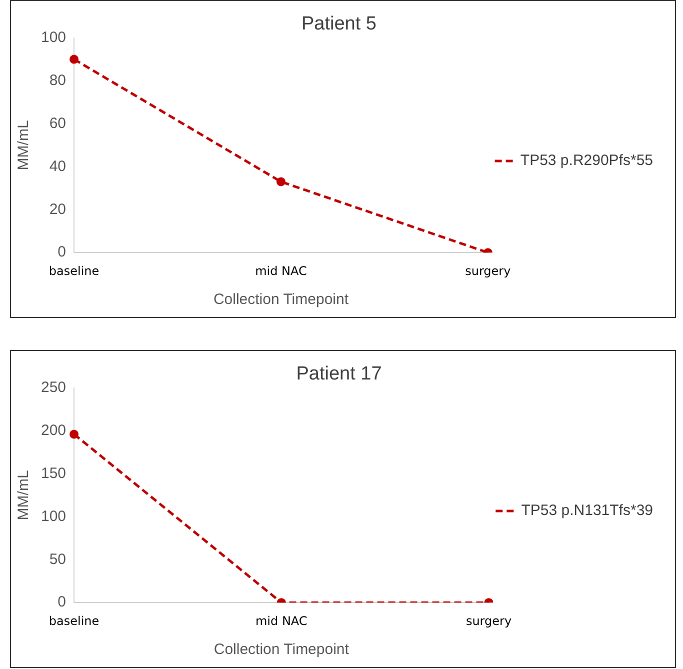  What do you see at coordinates (53, 387) in the screenshot?
I see `y-tick-label: 250` at bounding box center [53, 387].